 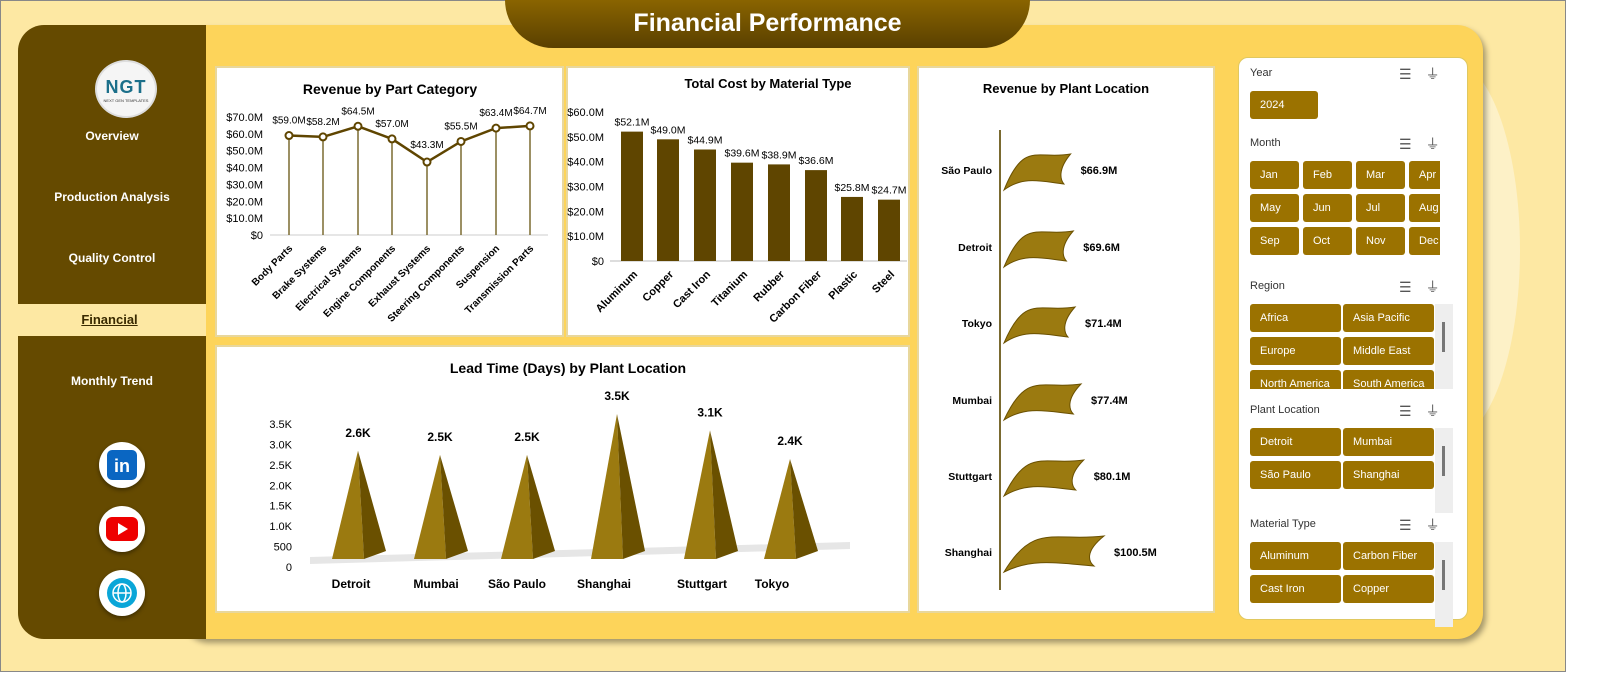 What do you see at coordinates (1380, 241) in the screenshot?
I see `slicer-month-option: Nov` at bounding box center [1380, 241].